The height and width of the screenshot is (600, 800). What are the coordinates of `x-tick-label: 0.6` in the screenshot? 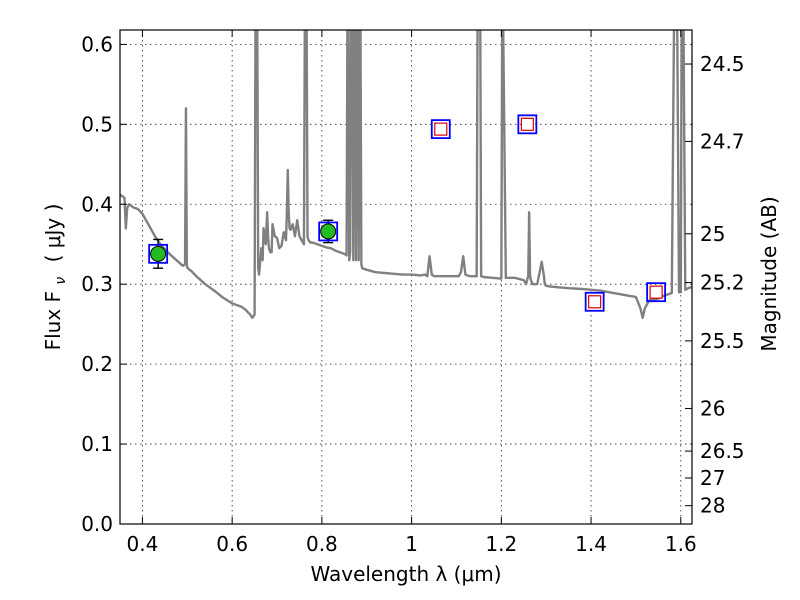 It's located at (232, 544).